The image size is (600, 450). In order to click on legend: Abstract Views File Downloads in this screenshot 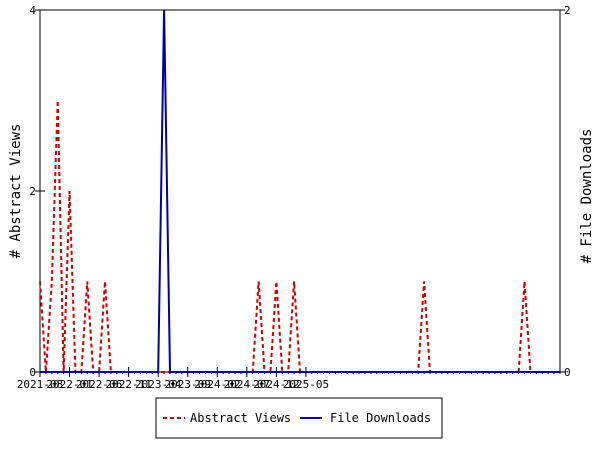, I will do `click(299, 418)`.